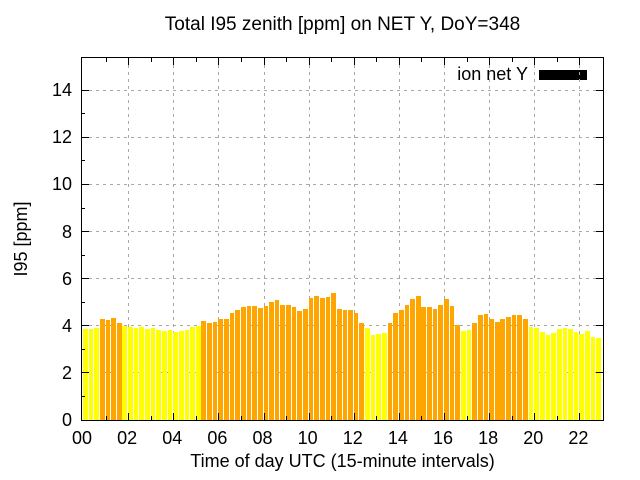  Describe the element at coordinates (147, 374) in the screenshot. I see `bar-02:45` at that location.